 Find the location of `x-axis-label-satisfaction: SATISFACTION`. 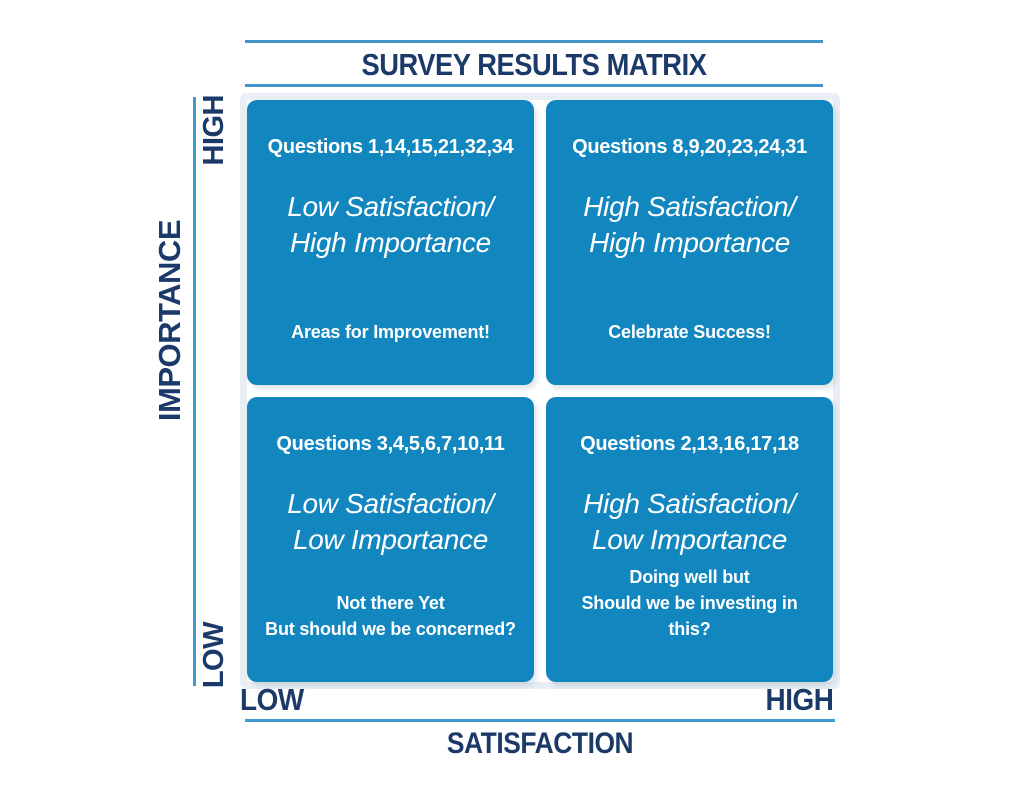

x-axis-label-satisfaction: SATISFACTION is located at coordinates (540, 743).